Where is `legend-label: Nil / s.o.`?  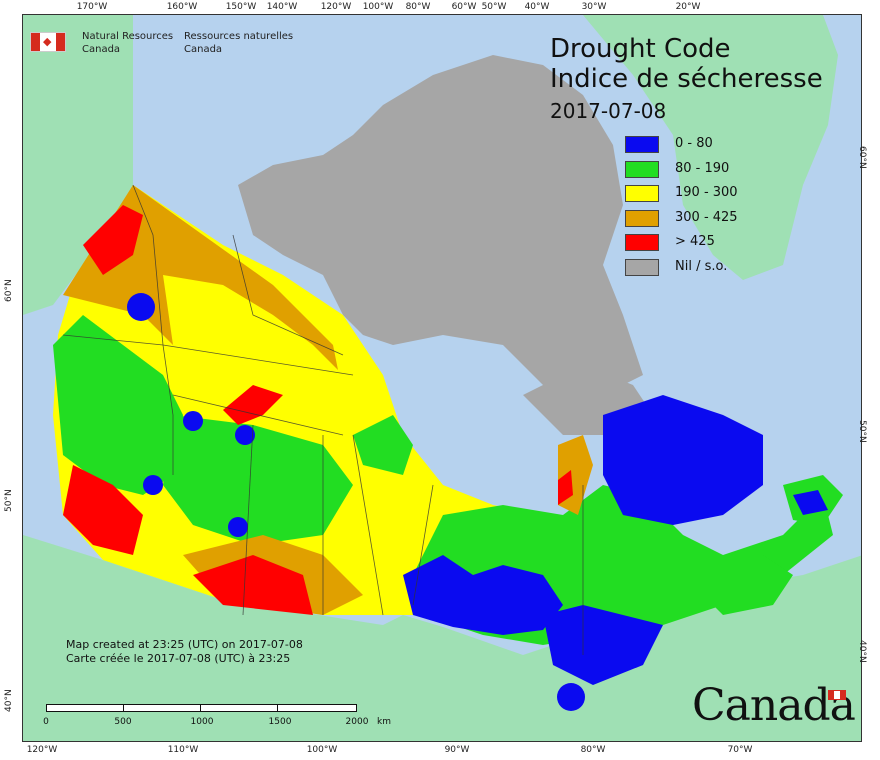 legend-label: Nil / s.o. is located at coordinates (701, 266).